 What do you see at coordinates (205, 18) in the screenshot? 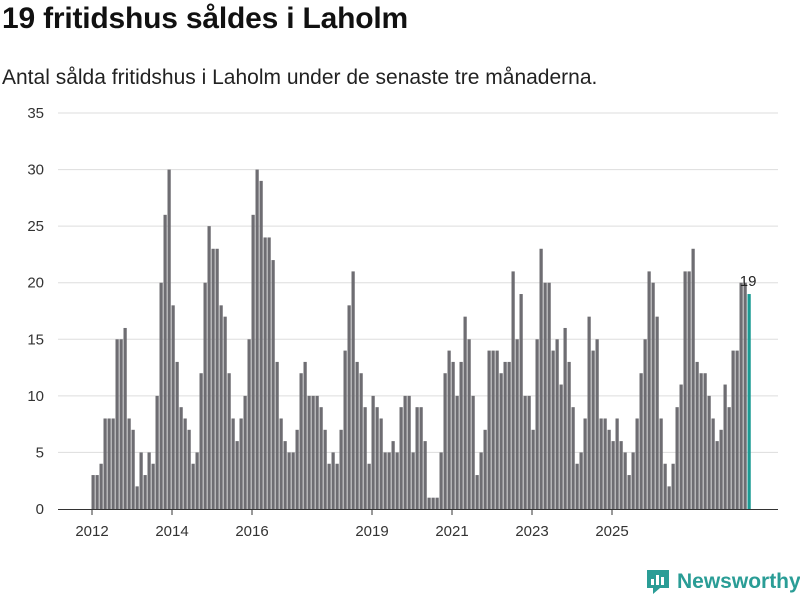
I see `chart-title: 19 fritidshus såldes i Laholm` at bounding box center [205, 18].